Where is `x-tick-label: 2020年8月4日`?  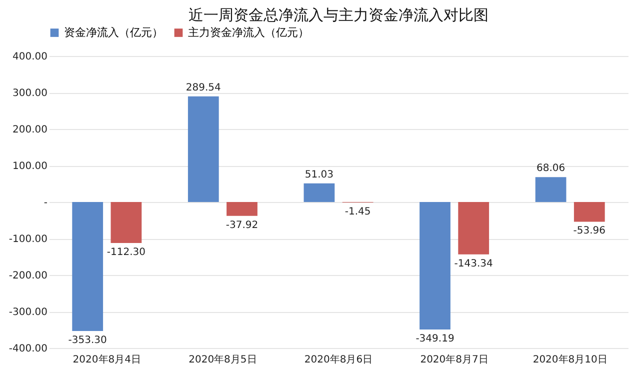 x-tick-label: 2020年8月4日 is located at coordinates (106, 360).